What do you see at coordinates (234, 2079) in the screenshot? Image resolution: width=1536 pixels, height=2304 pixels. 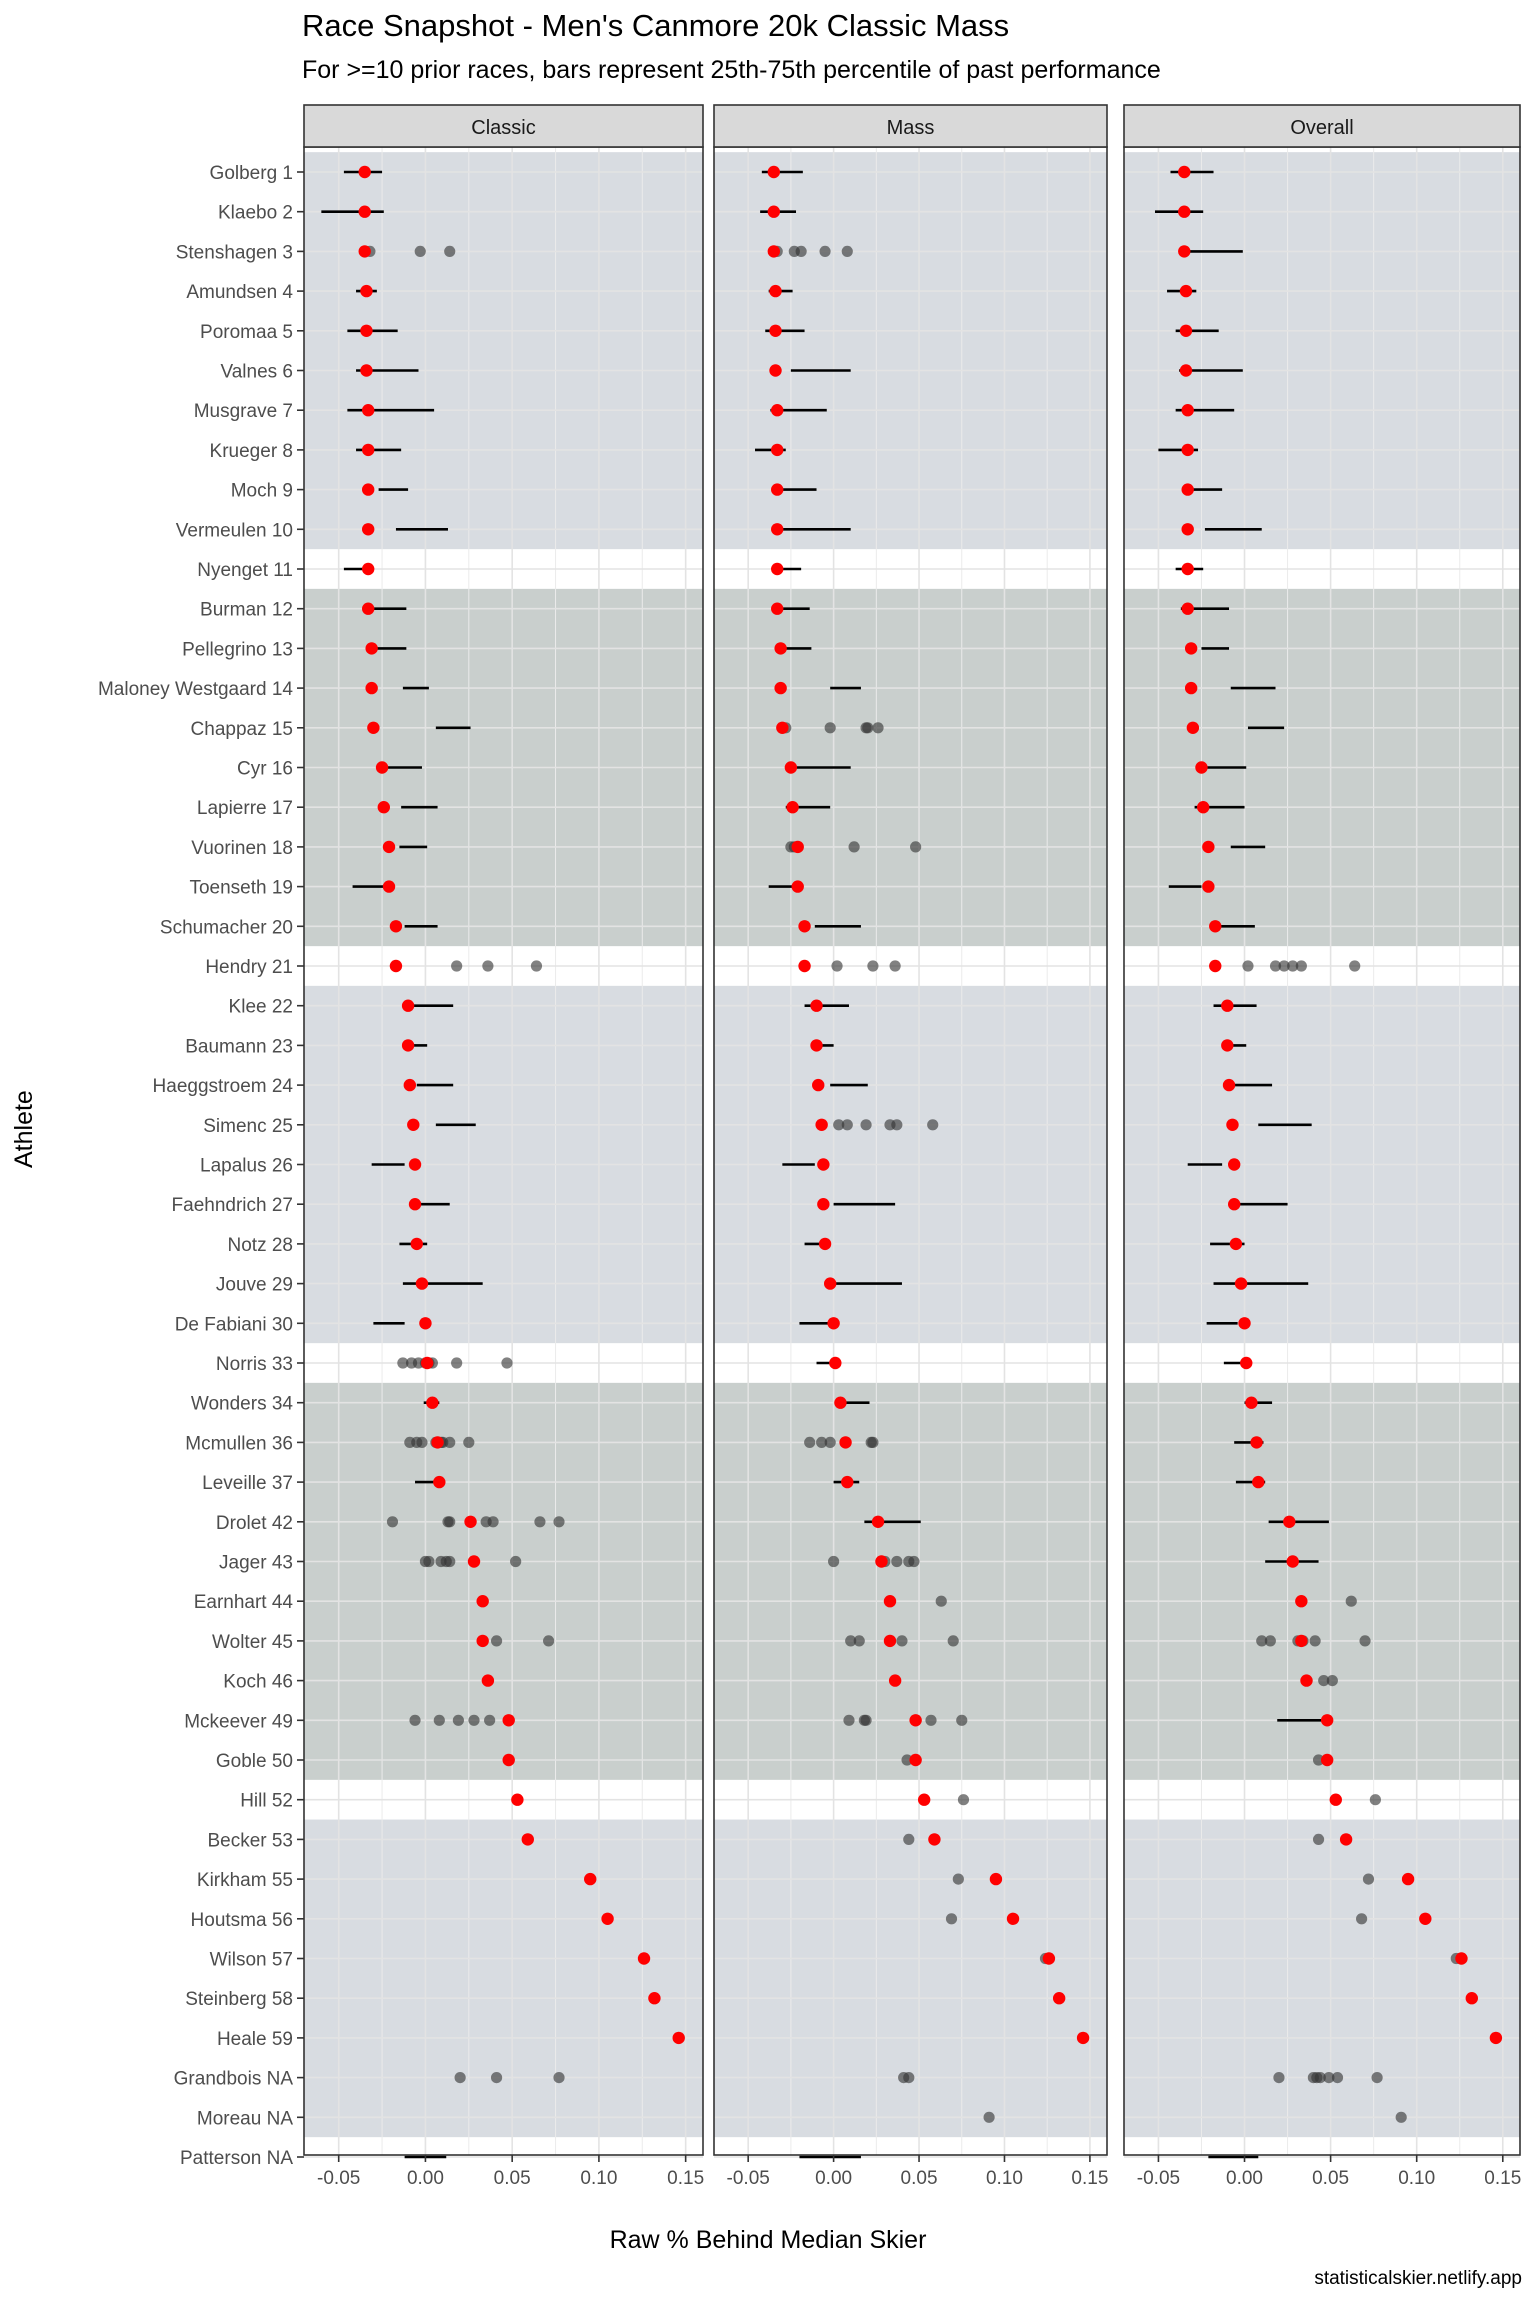 I see `athlete-label: Grandbois NA` at bounding box center [234, 2079].